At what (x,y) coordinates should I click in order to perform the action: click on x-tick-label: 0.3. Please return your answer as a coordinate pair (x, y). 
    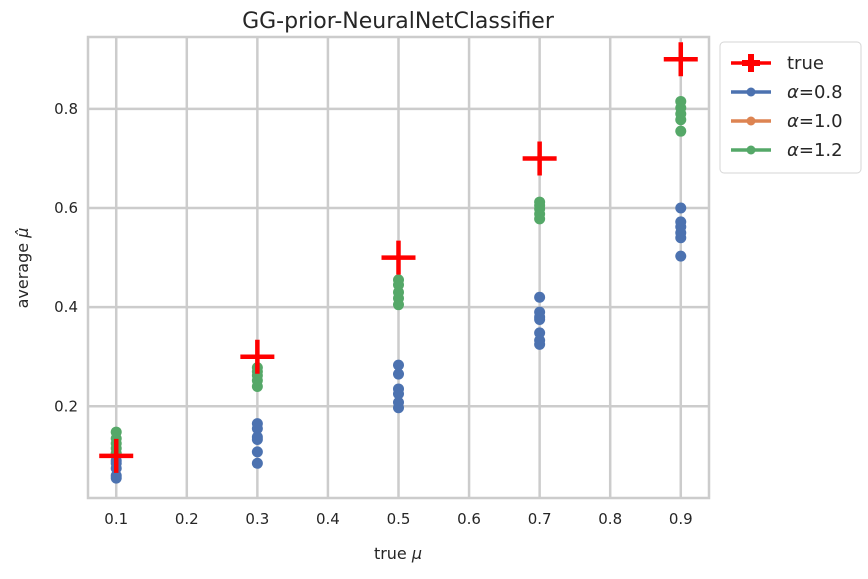
    Looking at the image, I should click on (257, 519).